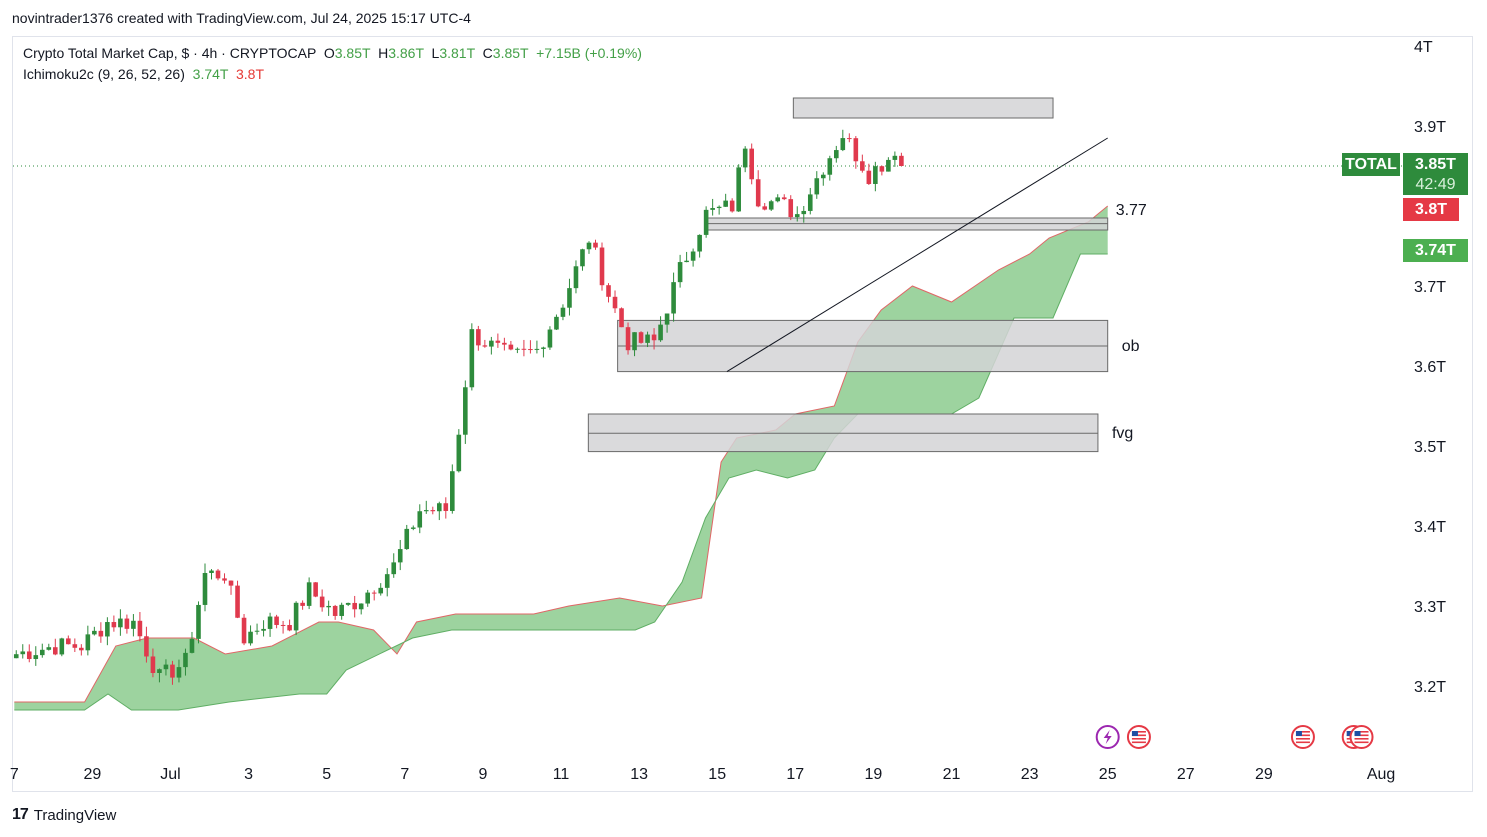 This screenshot has width=1487, height=837. Describe the element at coordinates (1298, 733) in the screenshot. I see `flag-canton` at that location.